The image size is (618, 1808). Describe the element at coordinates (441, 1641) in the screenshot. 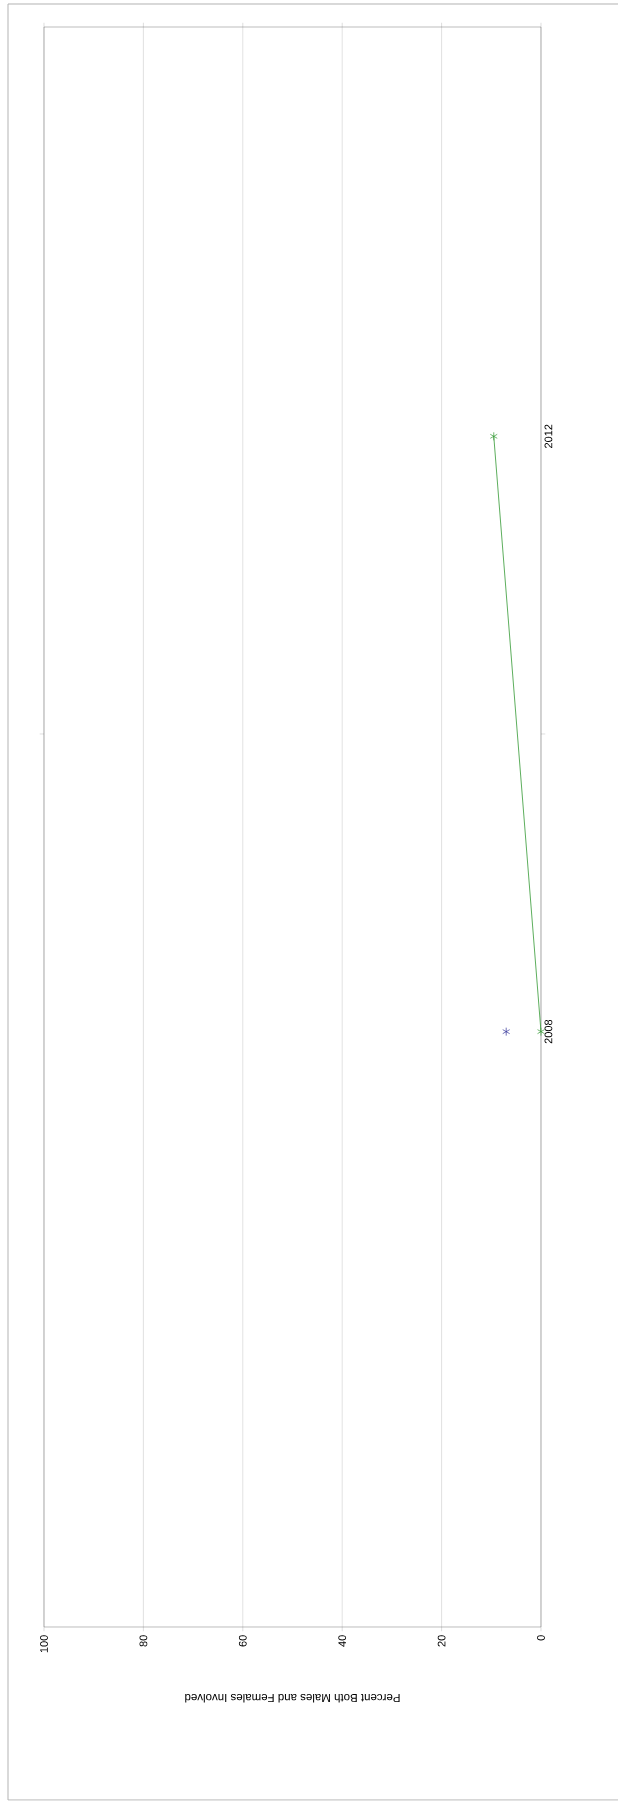

I see `x-tick-label: 20` at that location.